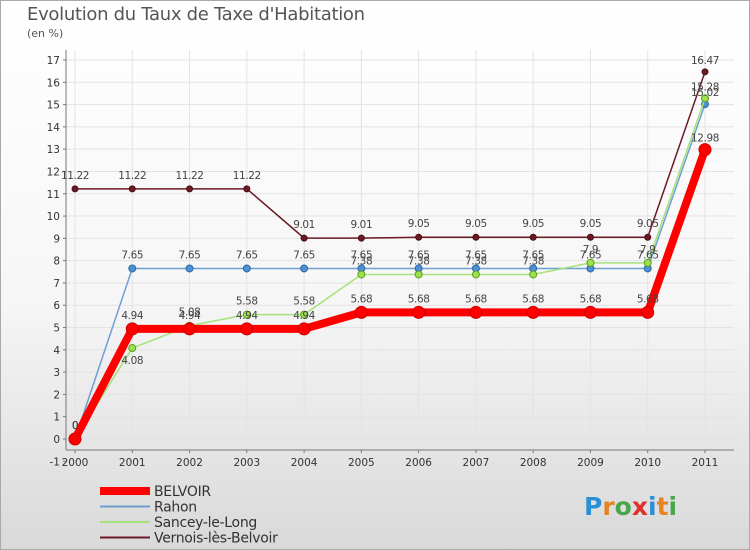 Image resolution: width=750 pixels, height=550 pixels. Describe the element at coordinates (705, 139) in the screenshot. I see `data-label-belvoir: 12.98` at that location.